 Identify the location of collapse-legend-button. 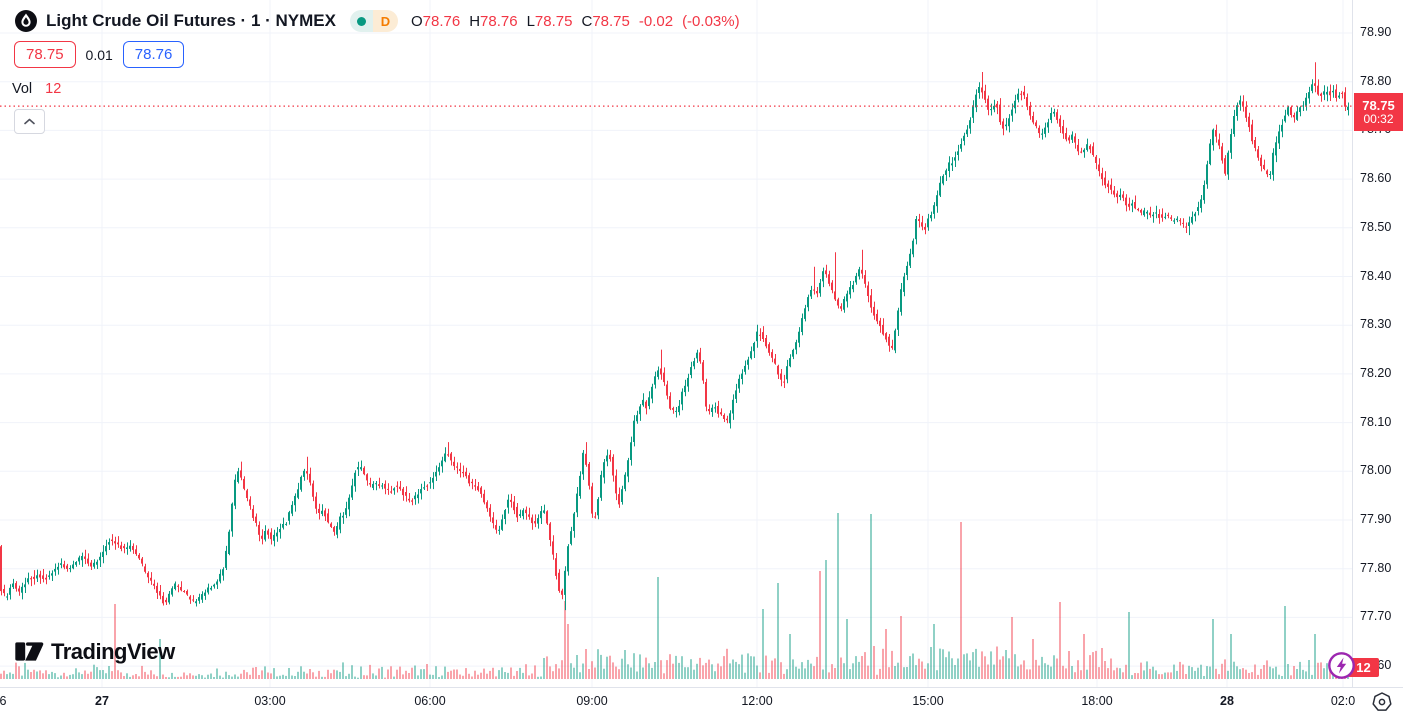
(29, 121).